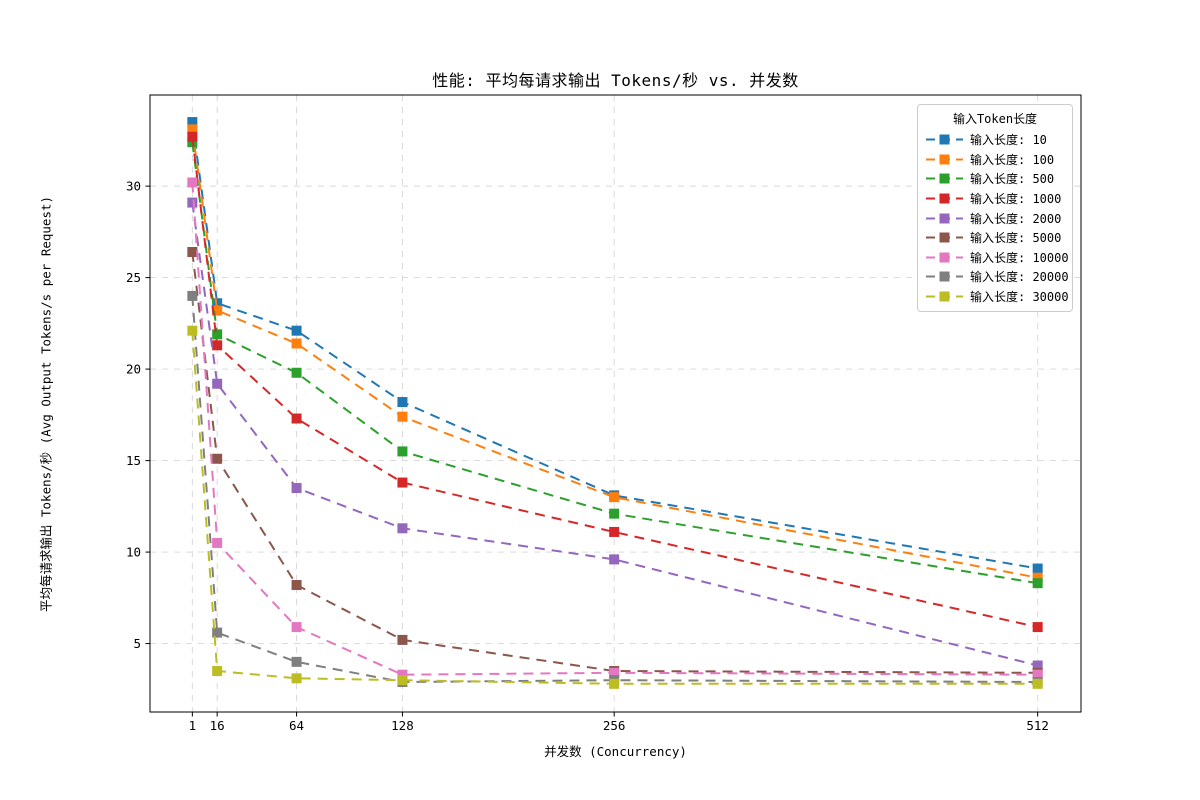  I want to click on legend-entry: 输入长度: 500, so click(995, 179).